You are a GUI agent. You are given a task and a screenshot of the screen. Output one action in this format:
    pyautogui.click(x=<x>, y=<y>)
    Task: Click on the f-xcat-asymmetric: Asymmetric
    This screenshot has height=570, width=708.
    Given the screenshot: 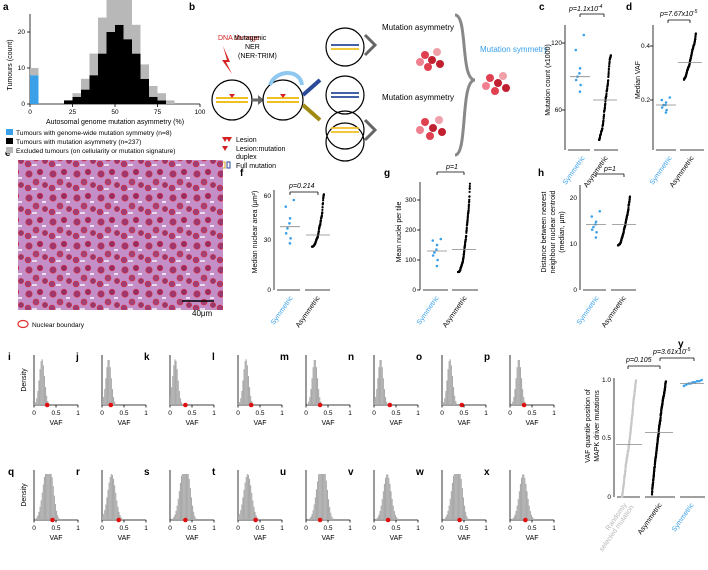 What is the action you would take?
    pyautogui.click(x=308, y=312)
    